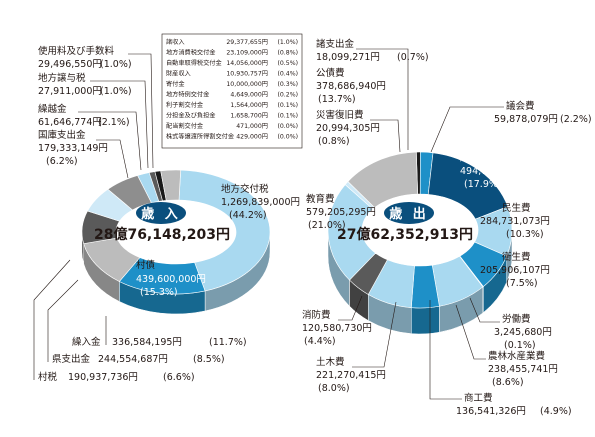 Image resolution: width=595 pixels, height=437 pixels. I want to click on label-災害復旧費: 災害復旧費 20,994,305円 (0.8%), so click(358, 131).